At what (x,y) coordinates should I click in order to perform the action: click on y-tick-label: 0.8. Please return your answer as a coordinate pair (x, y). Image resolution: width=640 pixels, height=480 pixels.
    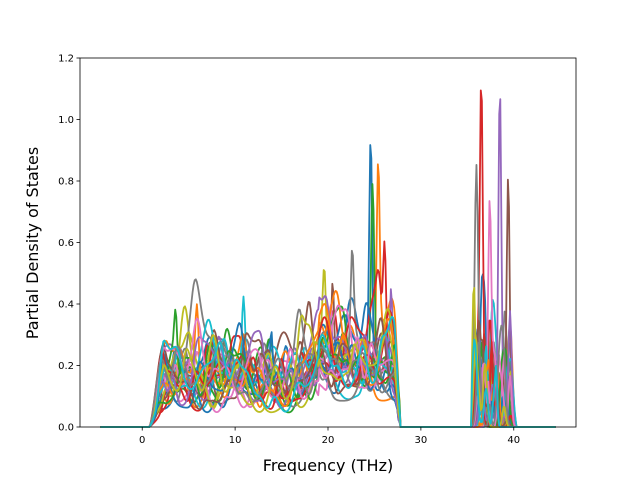
    Looking at the image, I should click on (66, 182).